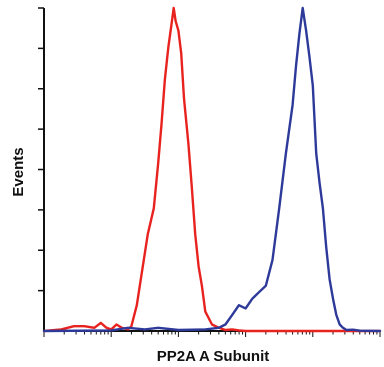 Image resolution: width=384 pixels, height=367 pixels. What do you see at coordinates (213, 356) in the screenshot?
I see `x-axis-title: PP2A A Subunit` at bounding box center [213, 356].